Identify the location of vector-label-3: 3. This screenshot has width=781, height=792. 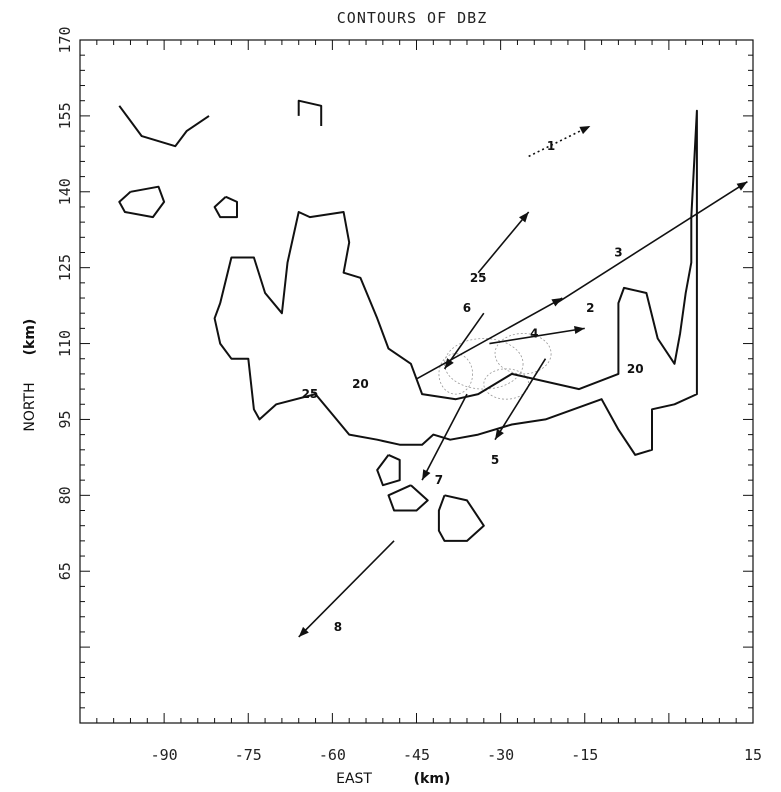
(618, 252).